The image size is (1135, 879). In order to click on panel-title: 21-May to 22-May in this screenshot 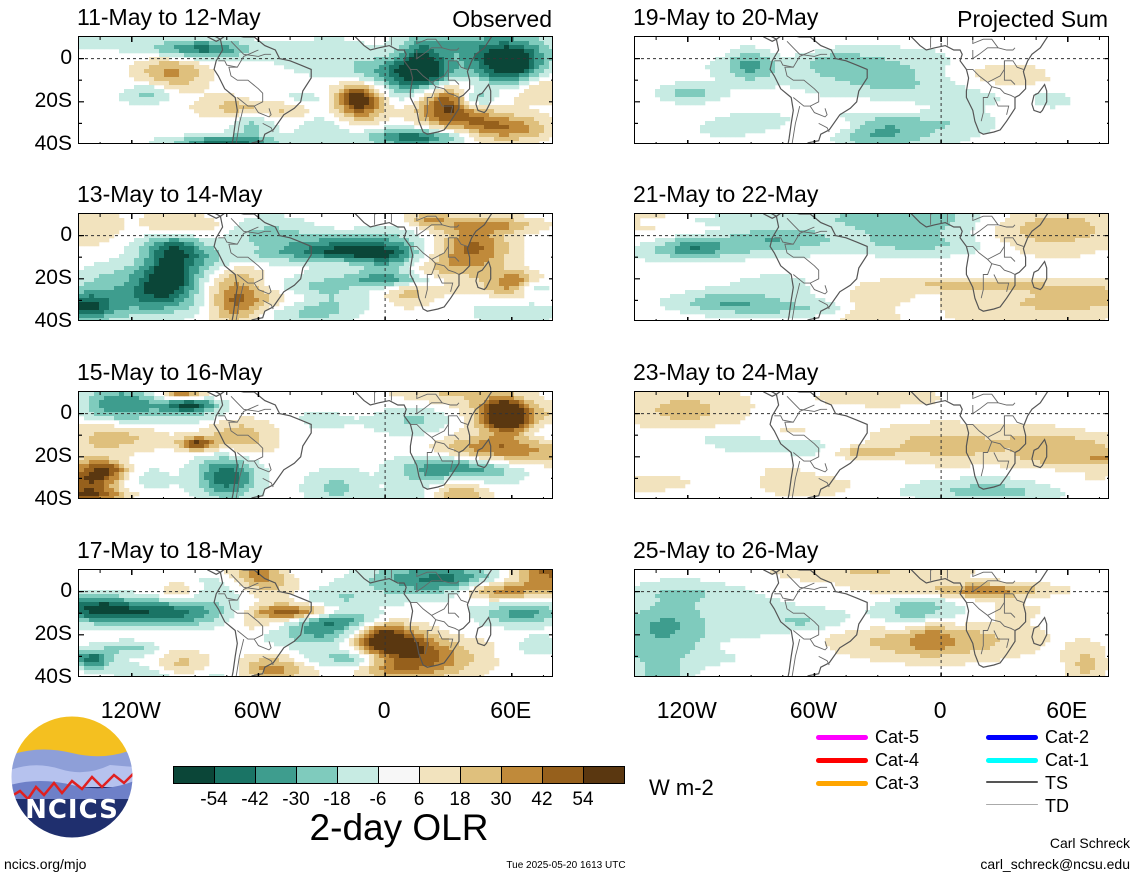, I will do `click(726, 194)`.